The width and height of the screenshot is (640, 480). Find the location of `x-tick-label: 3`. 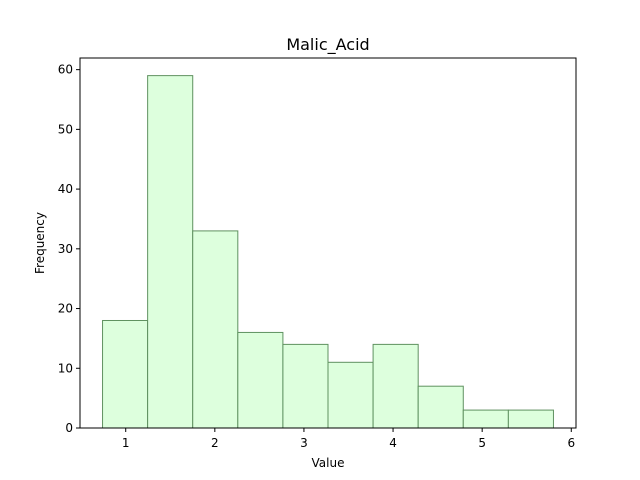

x-tick-label: 3 is located at coordinates (304, 443).